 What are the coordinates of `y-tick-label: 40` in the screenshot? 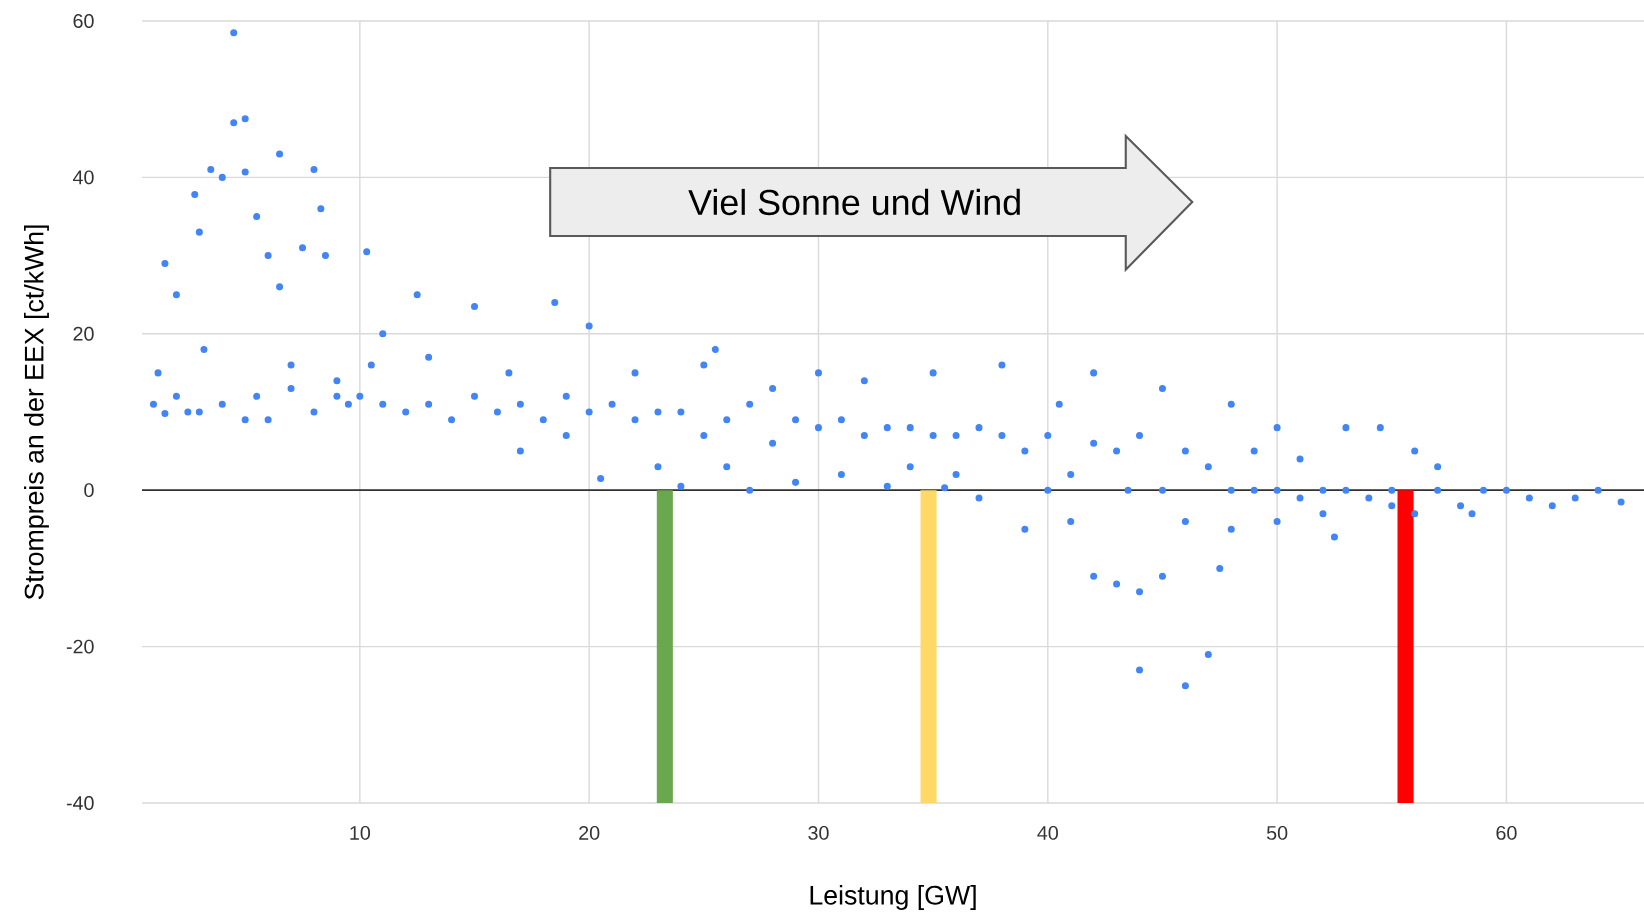 It's located at (83, 177).